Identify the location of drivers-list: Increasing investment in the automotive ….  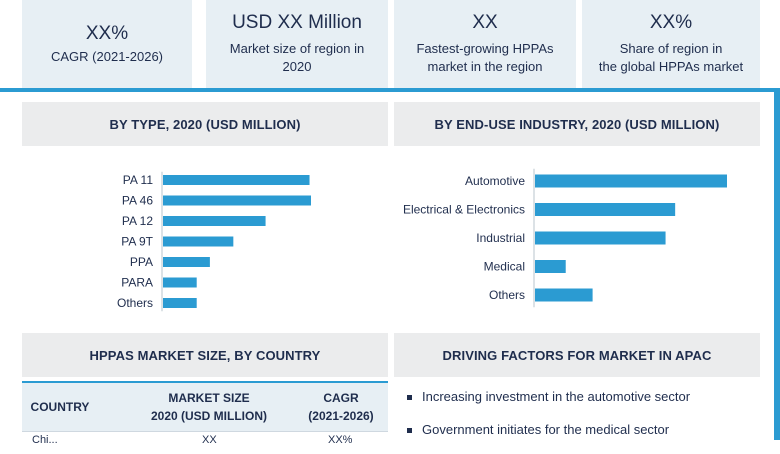
(584, 421).